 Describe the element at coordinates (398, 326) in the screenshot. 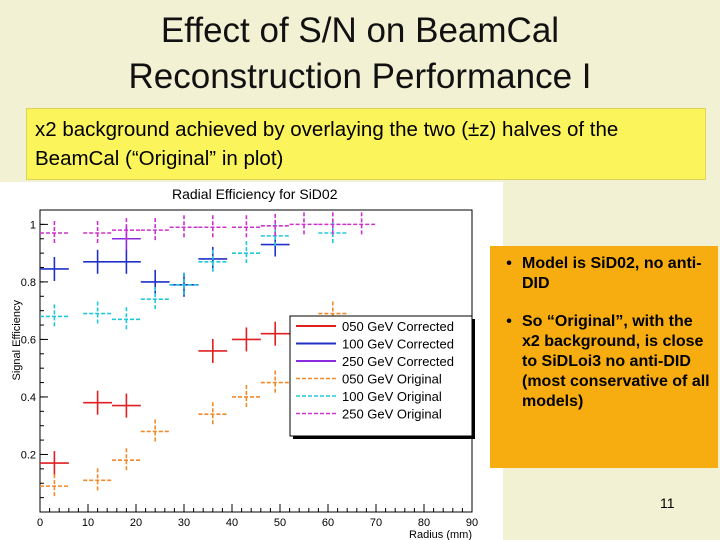

I see `legend-label: 050 GeV Corrected` at that location.